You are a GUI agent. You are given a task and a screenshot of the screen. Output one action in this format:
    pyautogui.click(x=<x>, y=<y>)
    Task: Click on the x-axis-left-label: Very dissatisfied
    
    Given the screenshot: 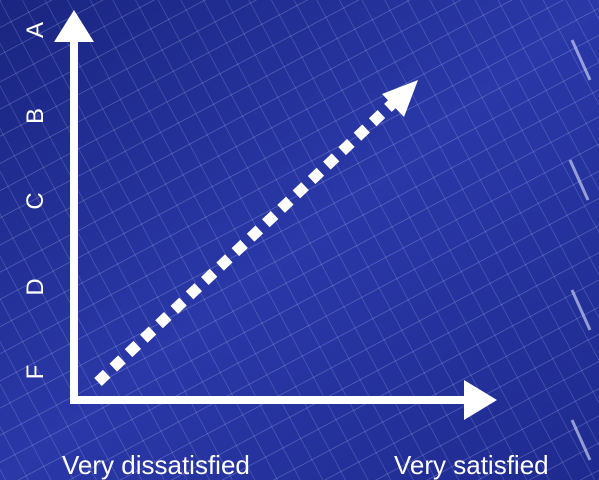 What is the action you would take?
    pyautogui.click(x=156, y=465)
    